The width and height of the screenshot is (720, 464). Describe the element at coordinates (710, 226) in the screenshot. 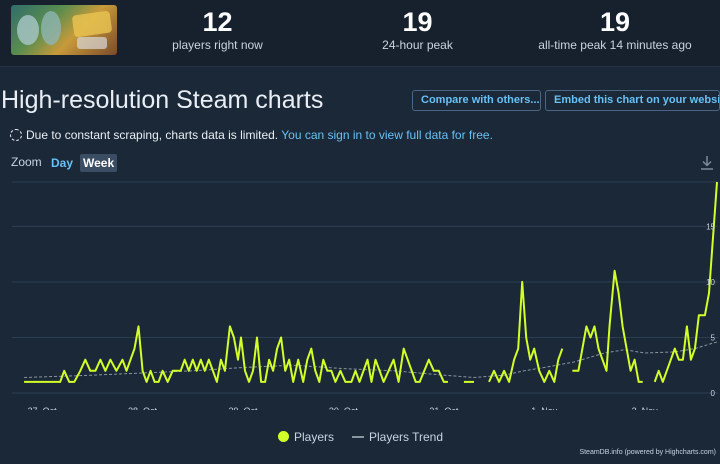

I see `y-tick-label: 15` at that location.